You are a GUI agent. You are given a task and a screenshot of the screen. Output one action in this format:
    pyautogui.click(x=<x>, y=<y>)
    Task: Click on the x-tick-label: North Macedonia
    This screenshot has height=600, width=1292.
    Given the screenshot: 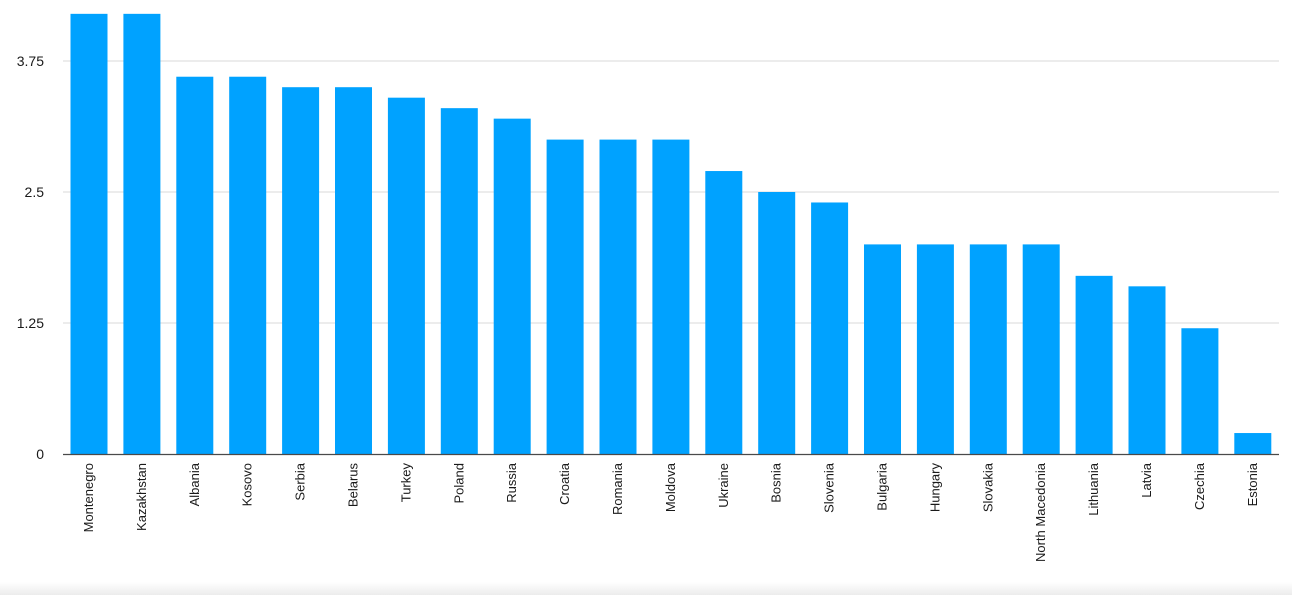 What is the action you would take?
    pyautogui.click(x=1040, y=512)
    